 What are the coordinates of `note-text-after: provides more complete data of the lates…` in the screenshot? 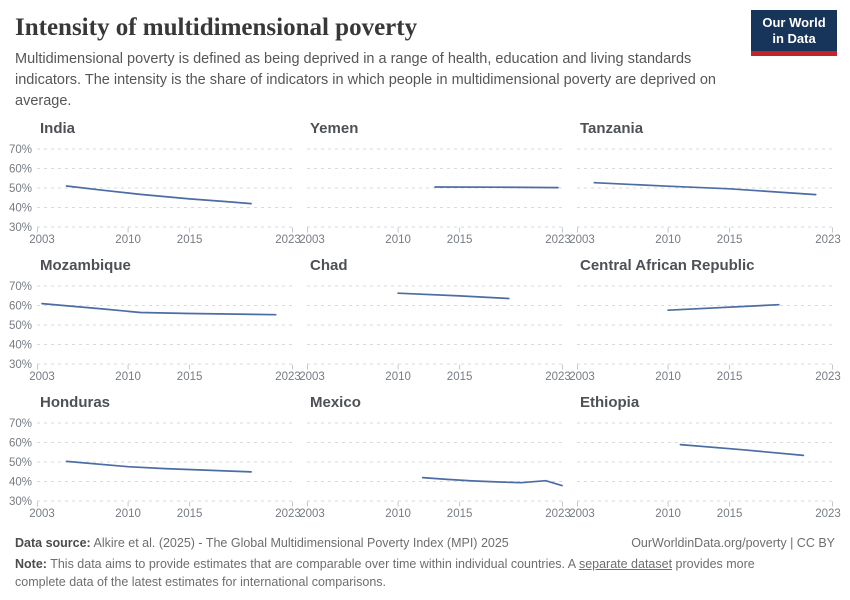 It's located at (385, 573).